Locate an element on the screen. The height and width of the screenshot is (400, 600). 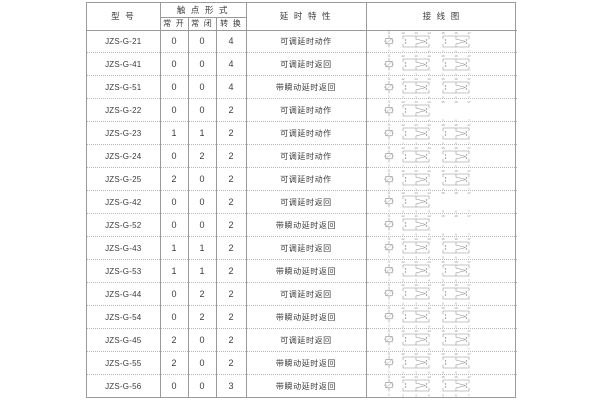
cell-contact-nc: 2 is located at coordinates (201, 156).